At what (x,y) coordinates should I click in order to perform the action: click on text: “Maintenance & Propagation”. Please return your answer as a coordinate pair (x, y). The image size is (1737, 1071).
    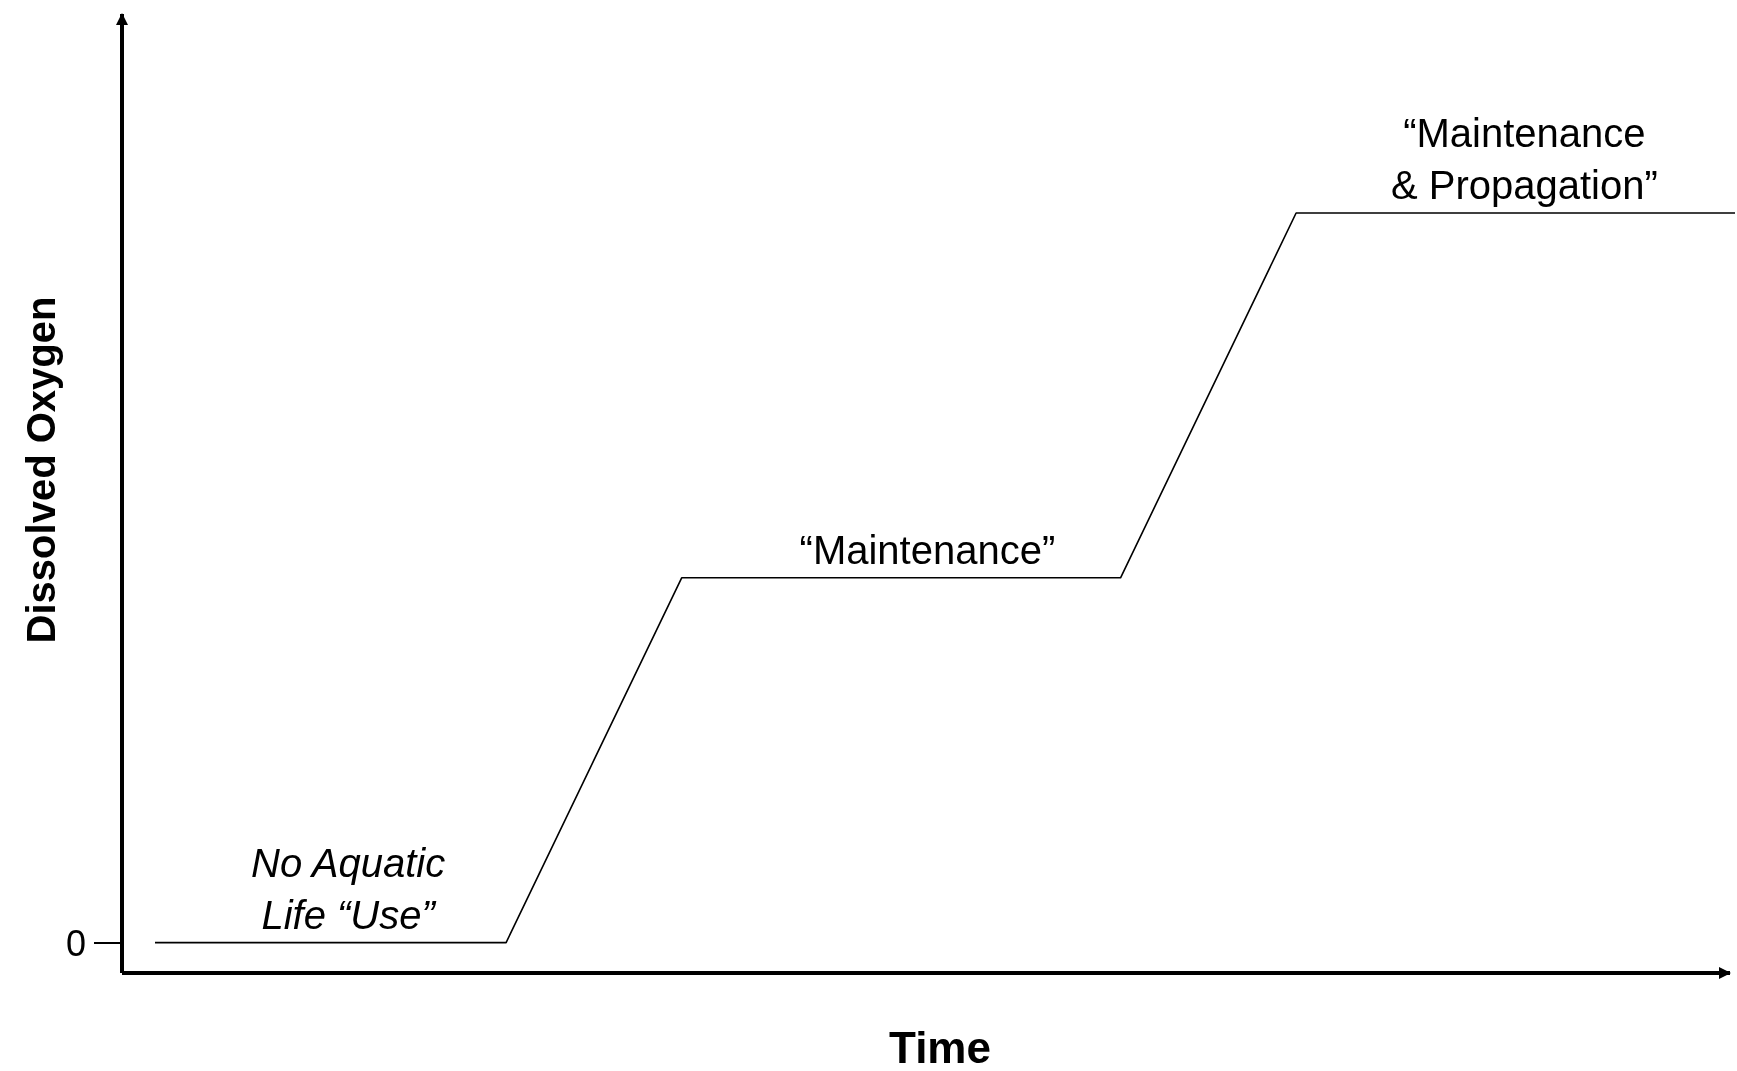
    Looking at the image, I should click on (1524, 159).